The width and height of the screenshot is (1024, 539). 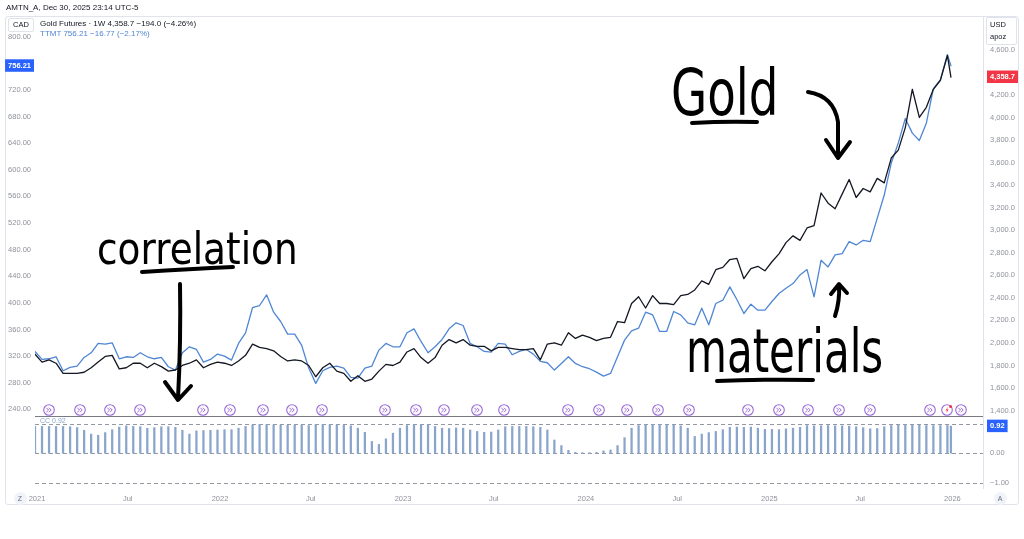 What do you see at coordinates (73, 23) in the screenshot?
I see `text: Gold Futures · 1W` at bounding box center [73, 23].